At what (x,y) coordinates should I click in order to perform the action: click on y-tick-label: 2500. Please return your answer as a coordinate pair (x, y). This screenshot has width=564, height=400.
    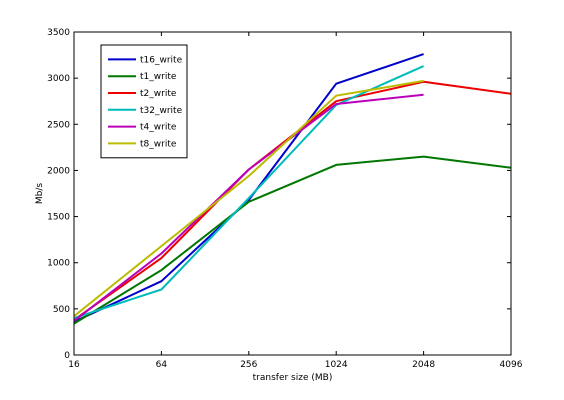
    Looking at the image, I should click on (58, 125).